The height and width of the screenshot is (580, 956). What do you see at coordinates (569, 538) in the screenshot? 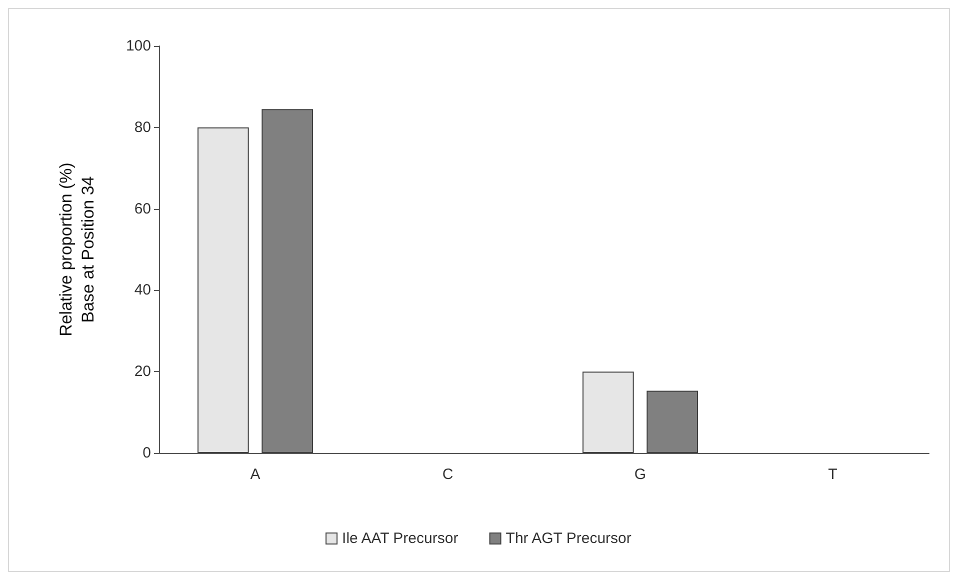
I see `legend-label: Thr AGT Precursor` at bounding box center [569, 538].